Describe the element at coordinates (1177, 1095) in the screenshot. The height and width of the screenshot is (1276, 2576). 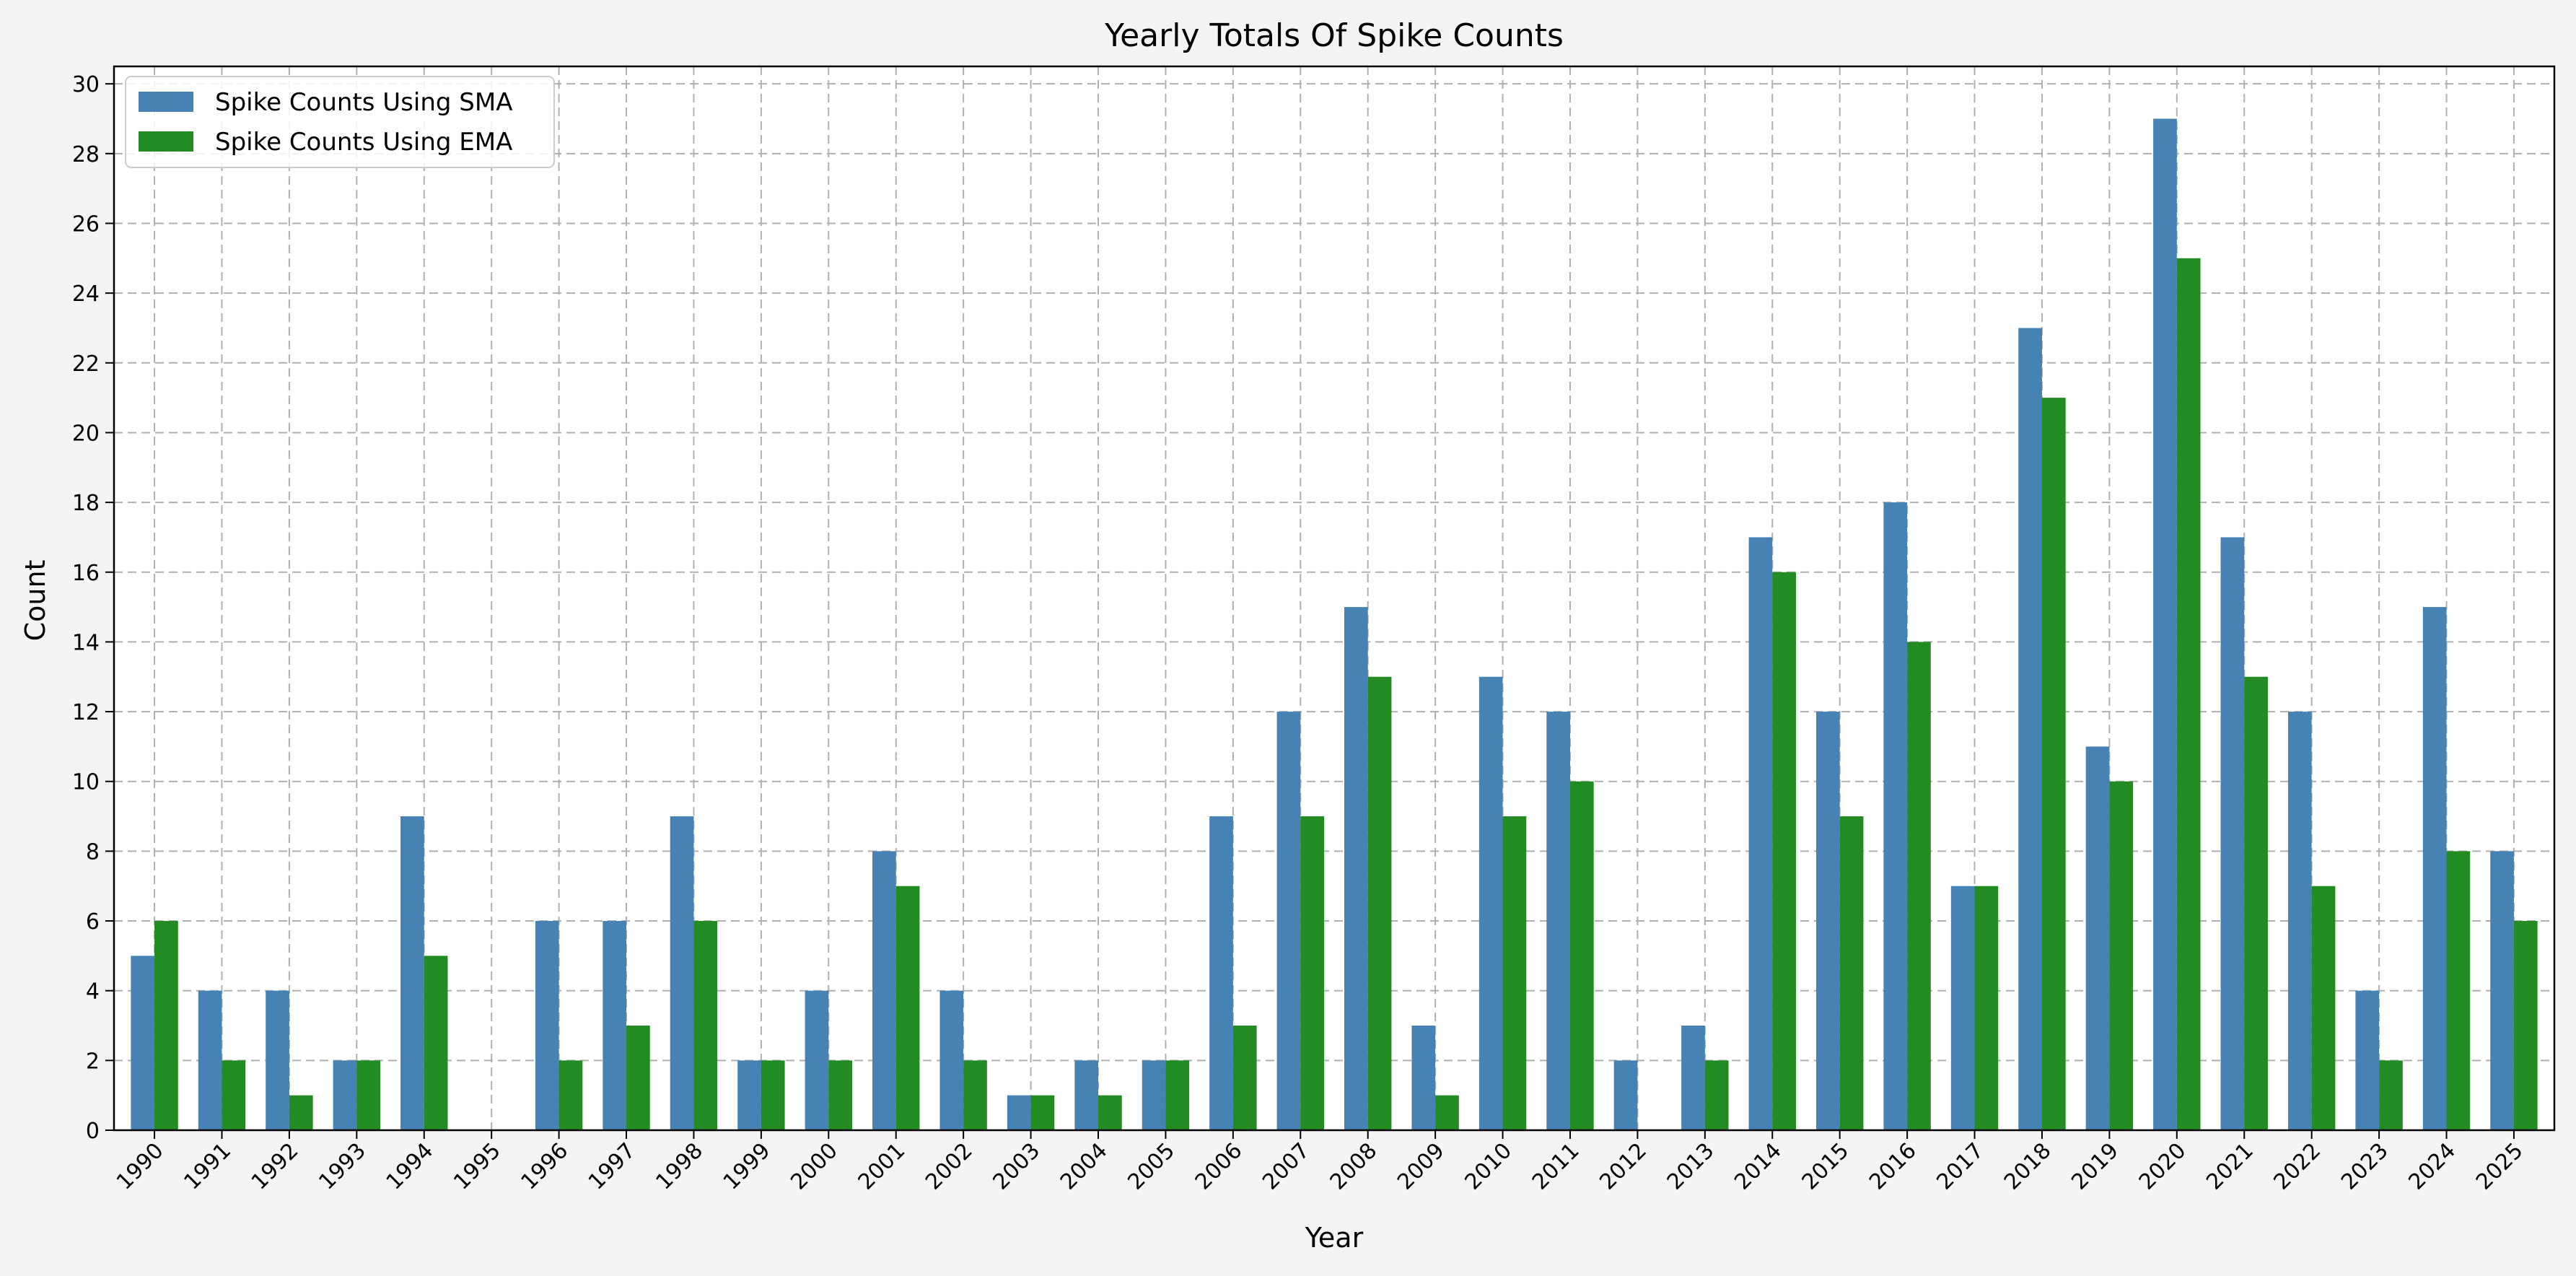
I see `bar-ema-2005` at that location.